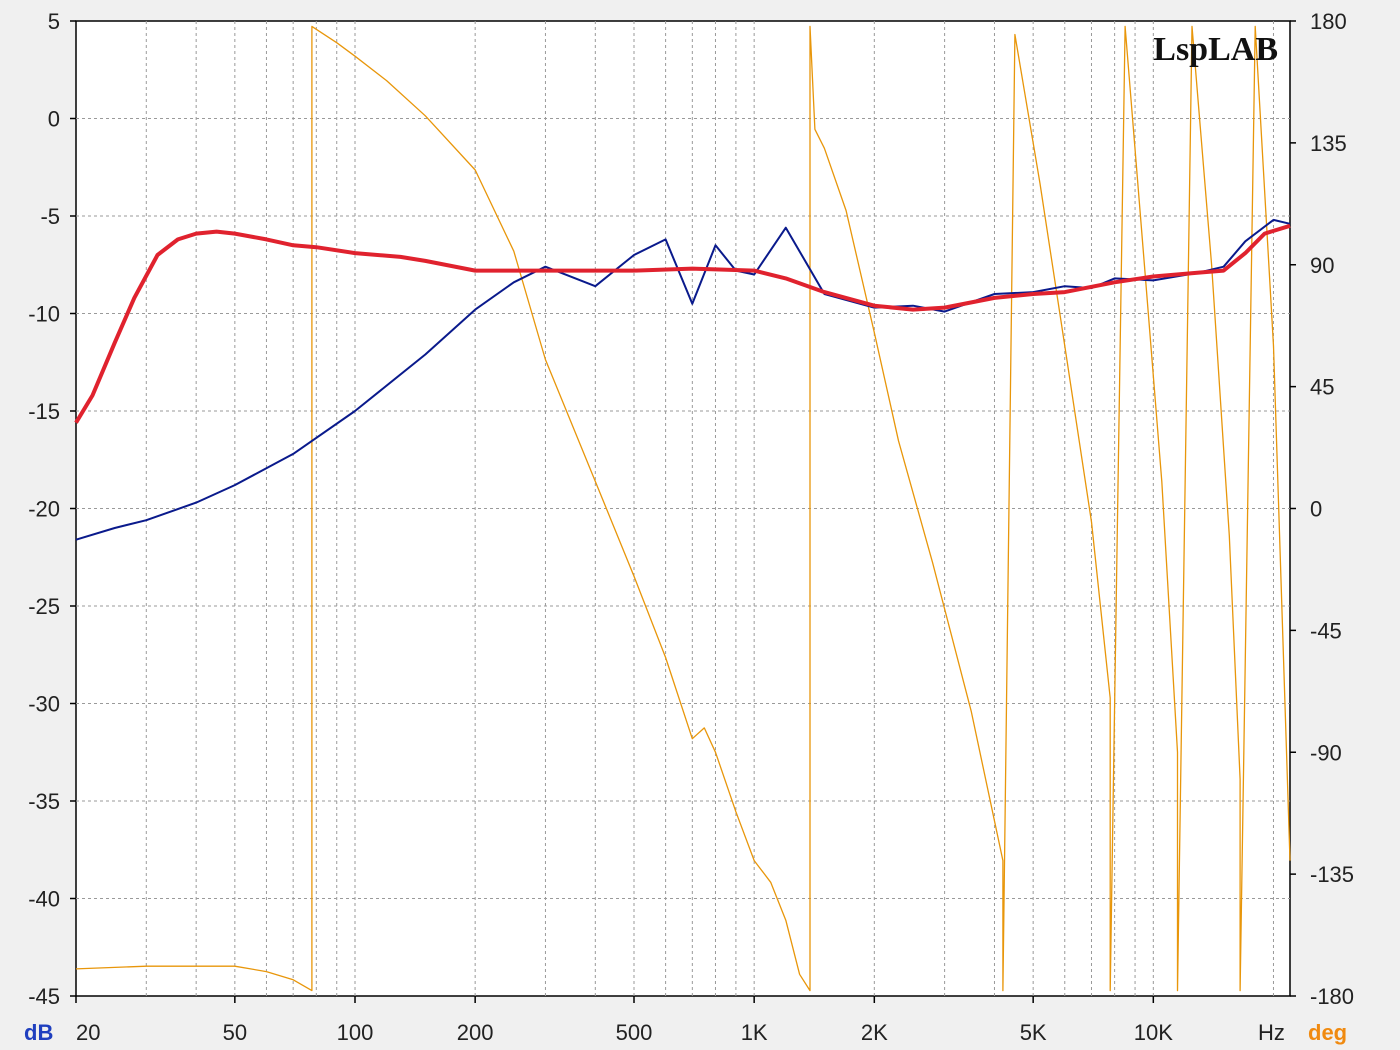 Image resolution: width=1400 pixels, height=1050 pixels. Describe the element at coordinates (1322, 265) in the screenshot. I see `tick-label-right: 90` at that location.